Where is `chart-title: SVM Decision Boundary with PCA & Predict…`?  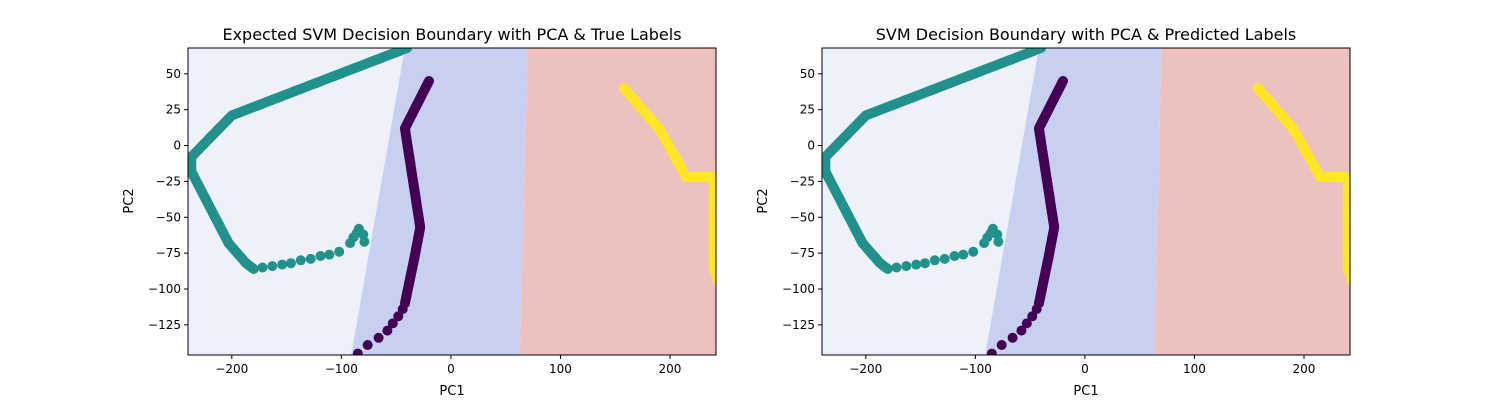 chart-title: SVM Decision Boundary with PCA & Predict… is located at coordinates (1086, 34).